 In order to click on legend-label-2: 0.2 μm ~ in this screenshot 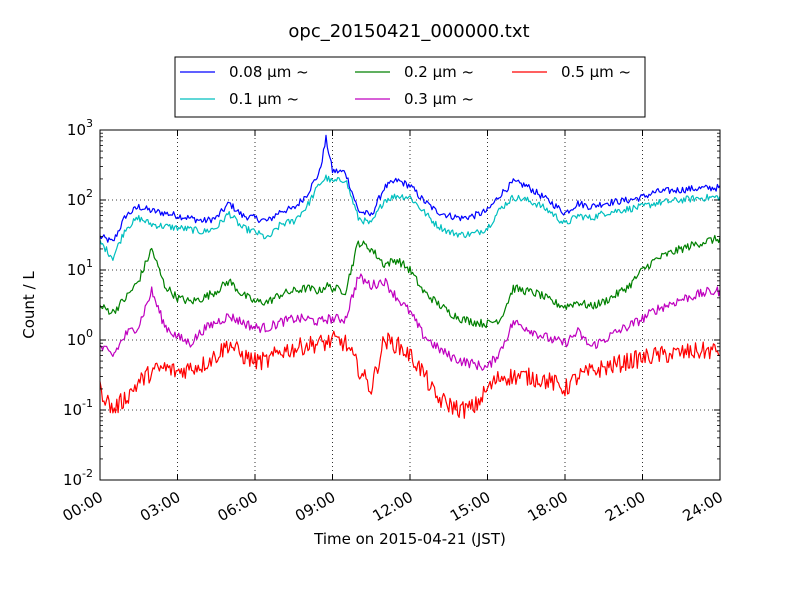, I will do `click(439, 72)`.